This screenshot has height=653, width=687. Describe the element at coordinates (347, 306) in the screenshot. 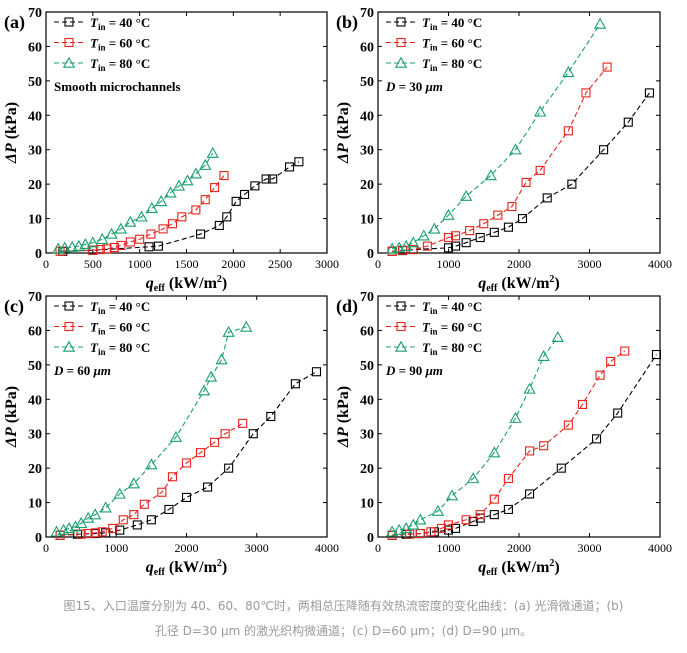

I see `panel-label: (d)` at that location.